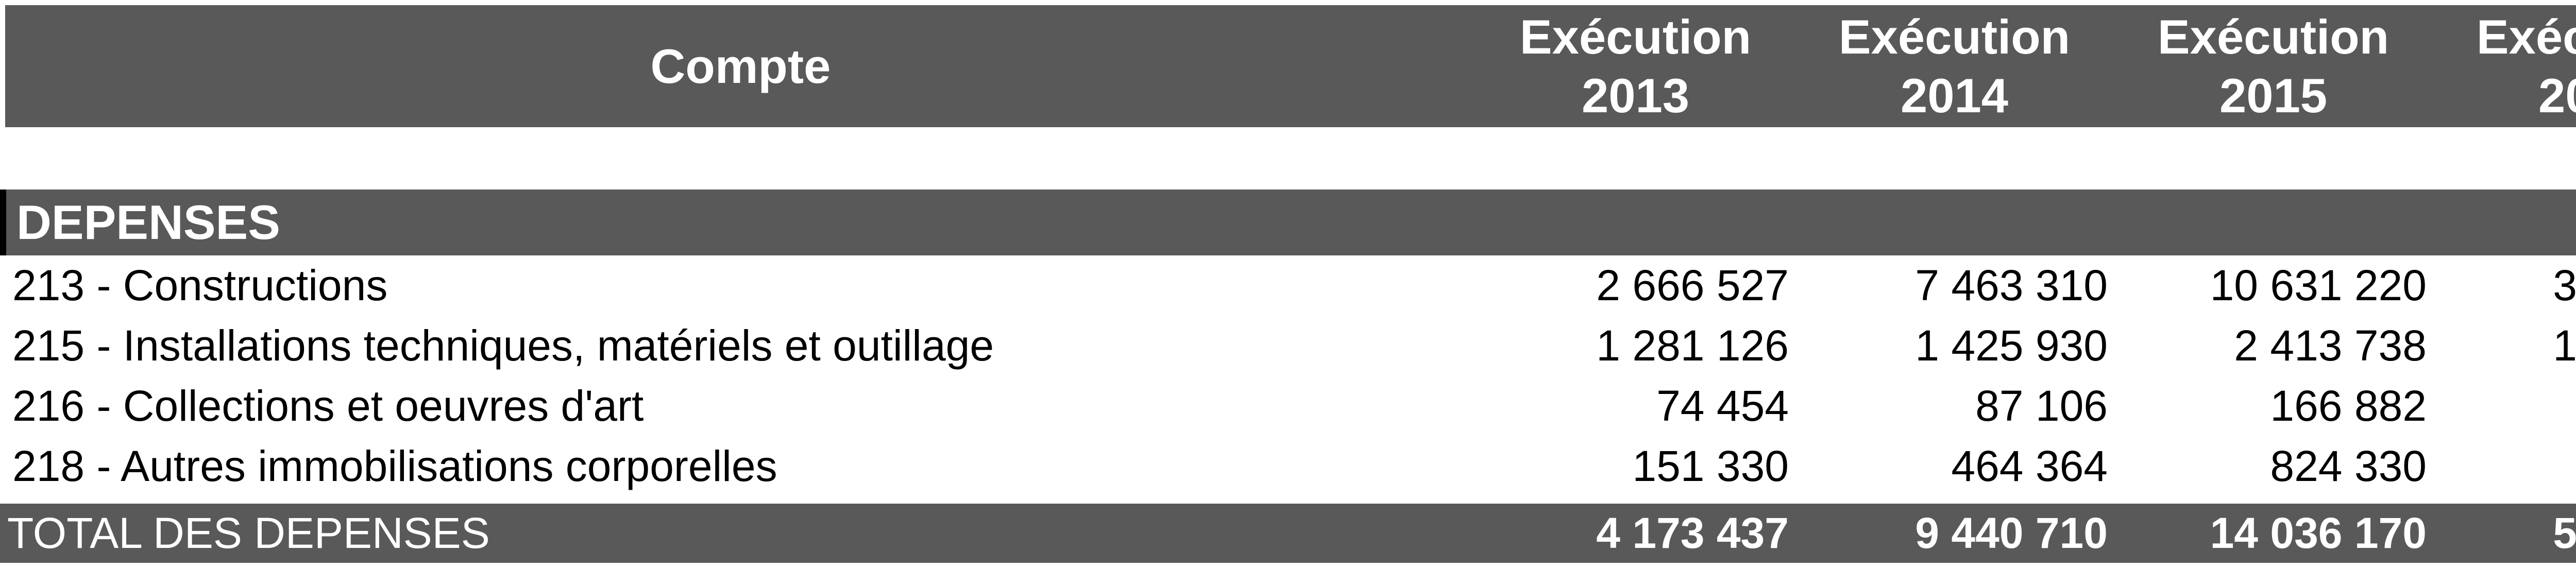 Image resolution: width=2576 pixels, height=568 pixels. Describe the element at coordinates (1954, 95) in the screenshot. I see `header-year-label: 2014` at that location.